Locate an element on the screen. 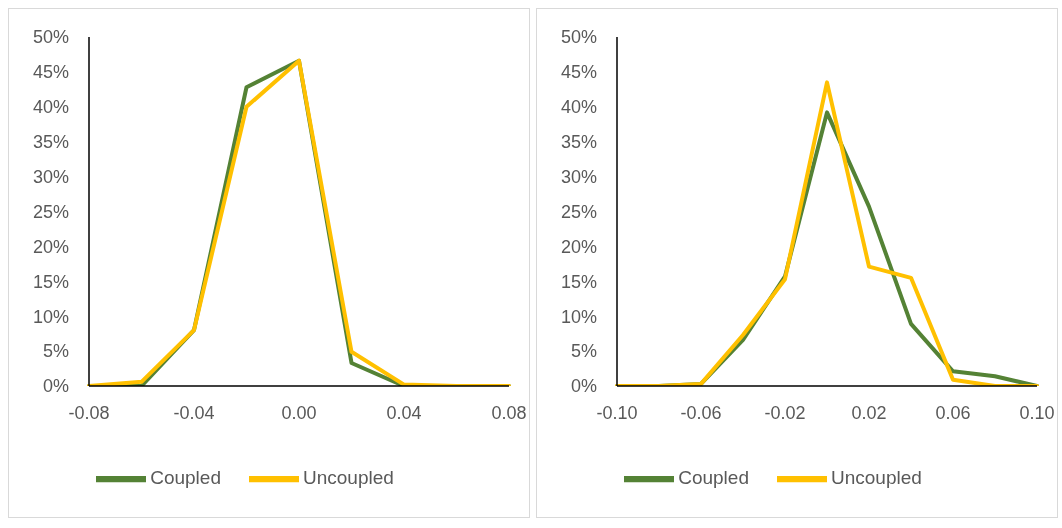 The height and width of the screenshot is (528, 1062). x-tick-label: -0.06 is located at coordinates (701, 412).